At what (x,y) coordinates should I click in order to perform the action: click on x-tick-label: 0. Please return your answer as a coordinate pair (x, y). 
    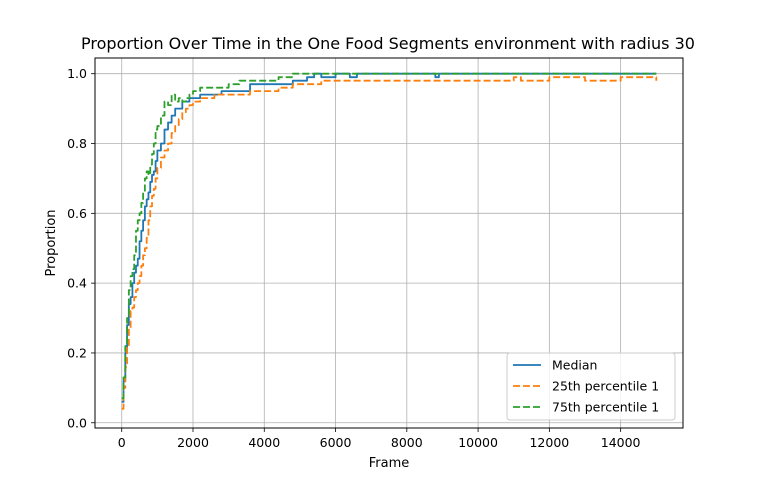
    Looking at the image, I should click on (122, 442).